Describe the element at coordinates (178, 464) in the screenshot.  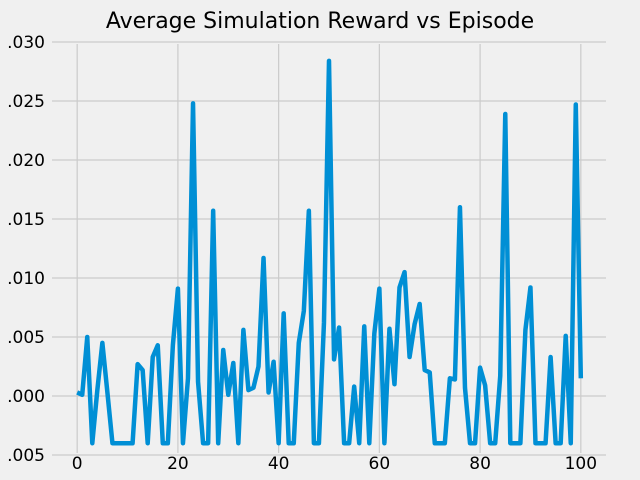
I see `x-tick-label: 20` at that location.